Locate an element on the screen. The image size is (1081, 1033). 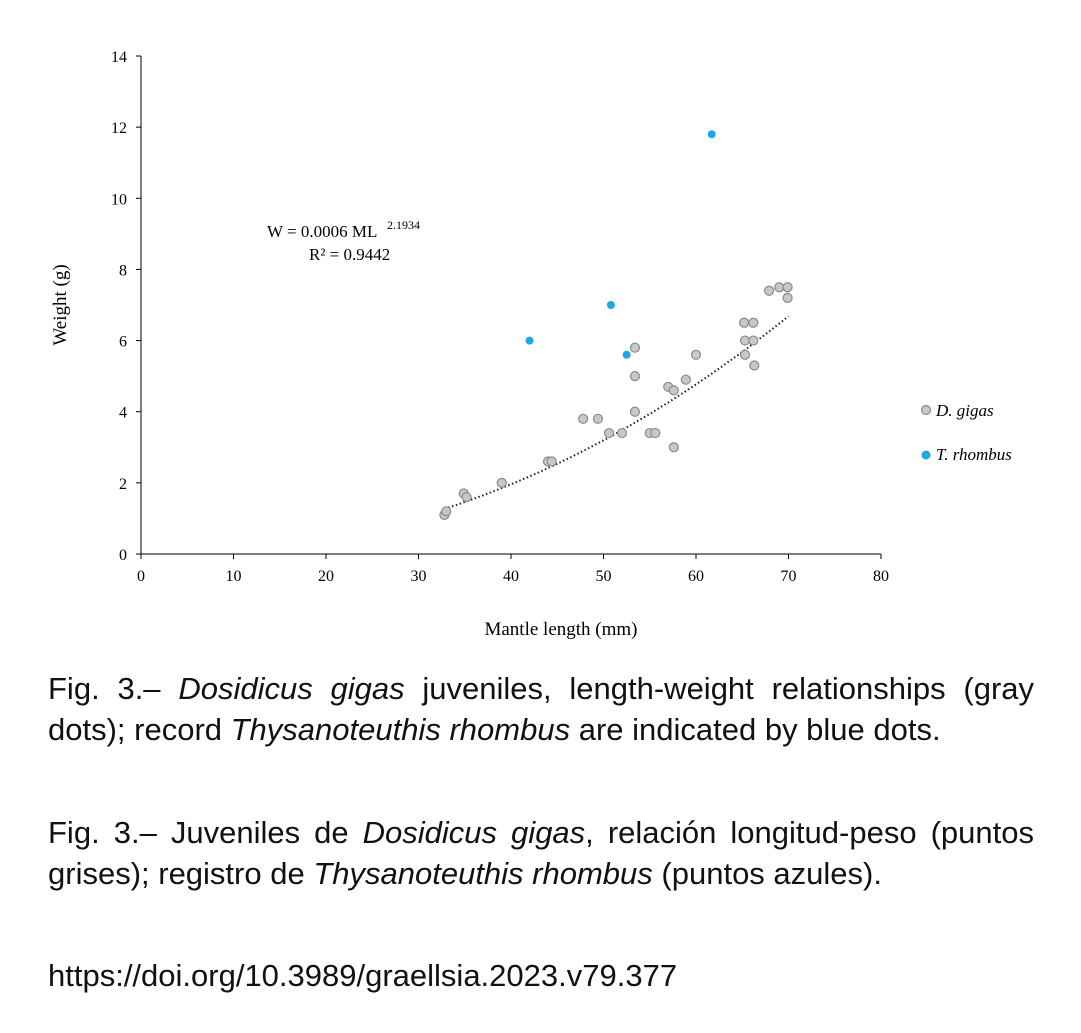
trendline-equation-base: W = 0.0006 ML is located at coordinates (322, 231).